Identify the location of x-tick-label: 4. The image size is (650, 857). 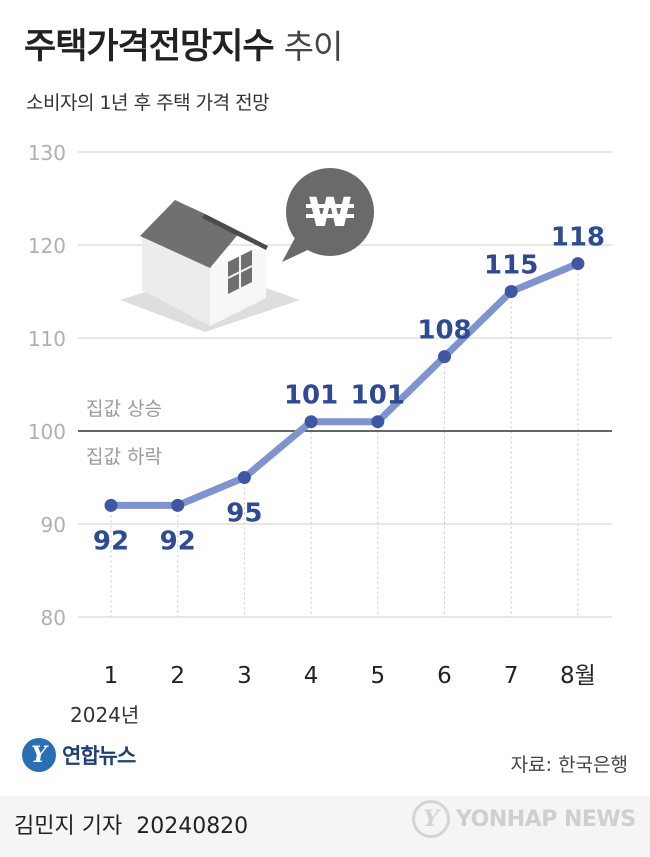
(311, 676).